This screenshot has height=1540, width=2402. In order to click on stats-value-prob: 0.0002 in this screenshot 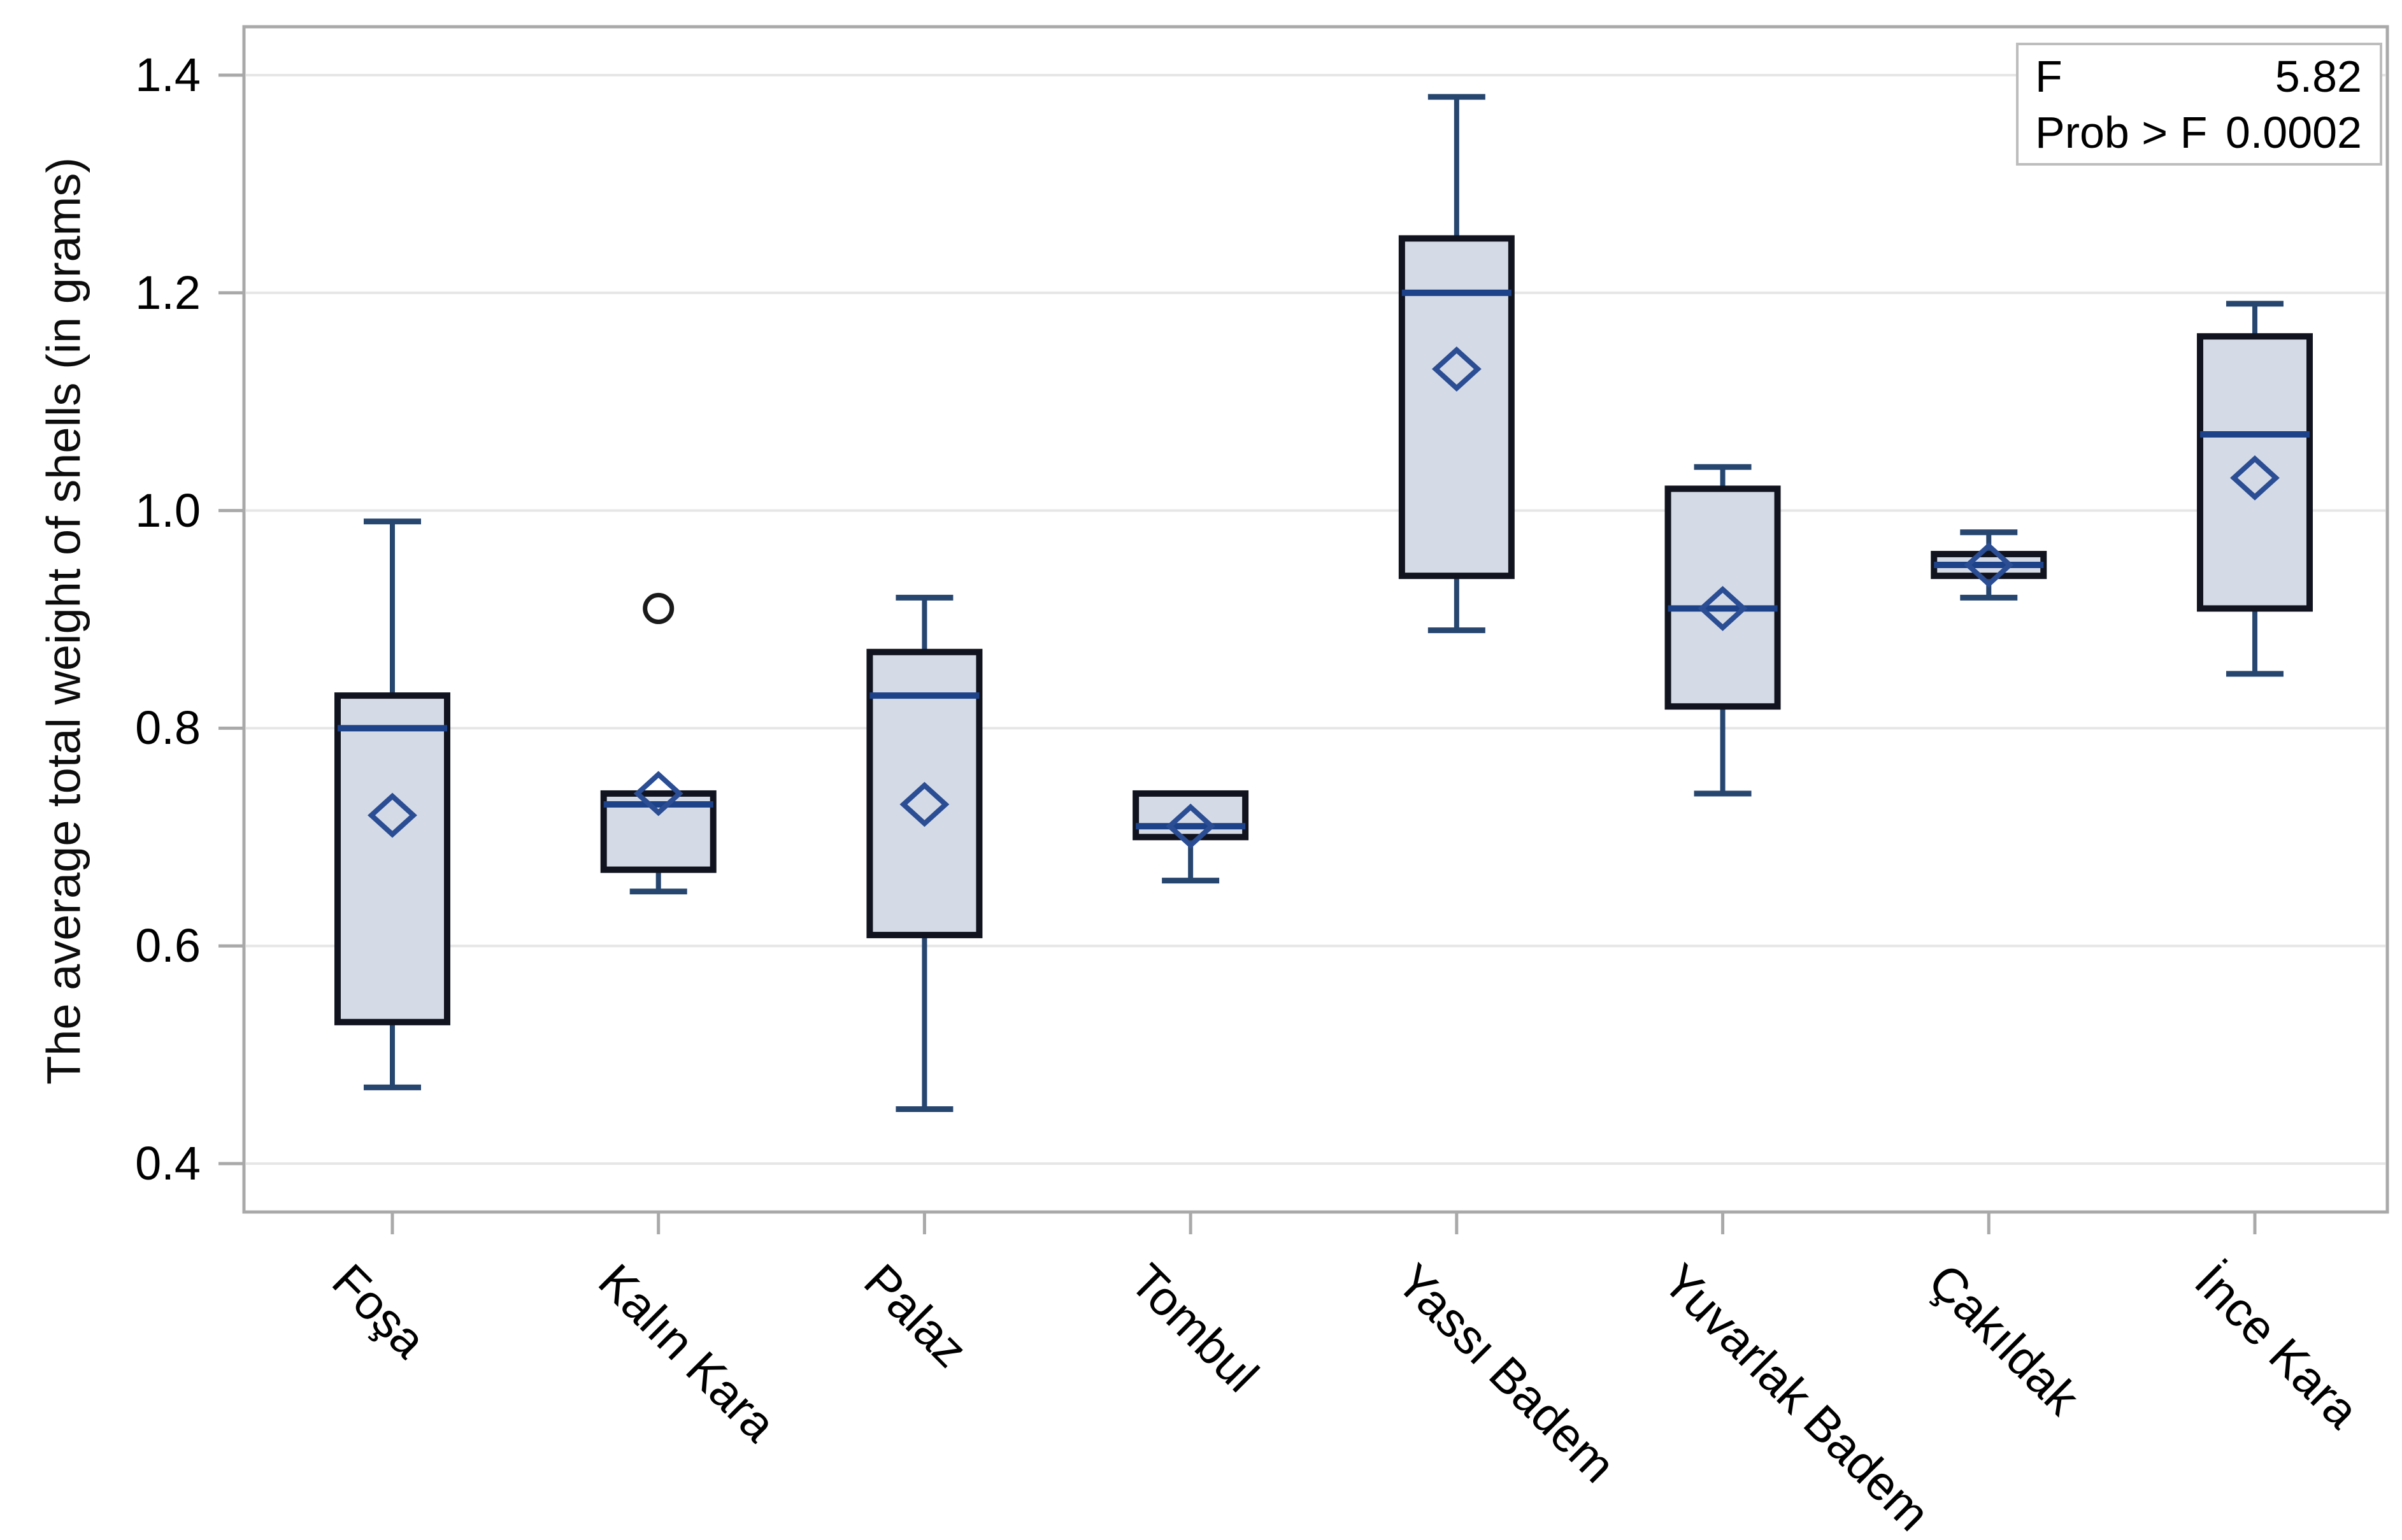, I will do `click(2293, 132)`.